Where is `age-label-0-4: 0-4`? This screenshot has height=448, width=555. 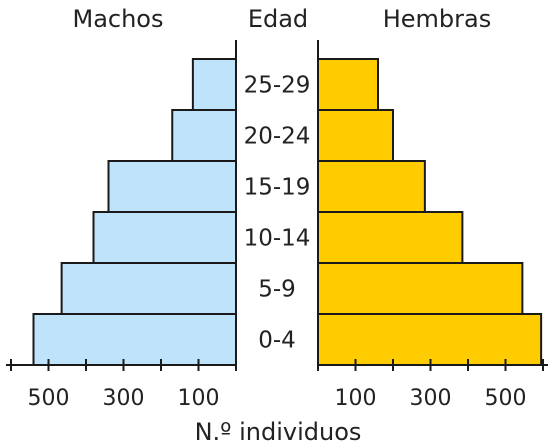
age-label-0-4: 0-4 is located at coordinates (277, 341).